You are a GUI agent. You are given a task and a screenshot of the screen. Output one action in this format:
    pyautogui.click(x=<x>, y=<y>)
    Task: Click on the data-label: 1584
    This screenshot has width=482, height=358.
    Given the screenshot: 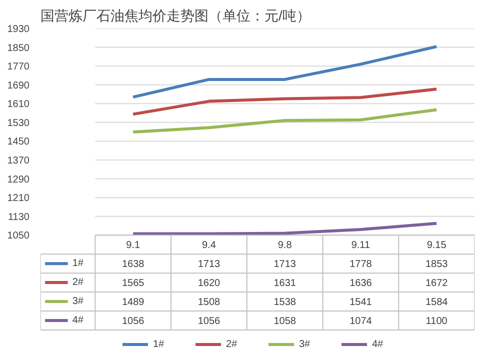 What is the action you would take?
    pyautogui.click(x=436, y=302)
    